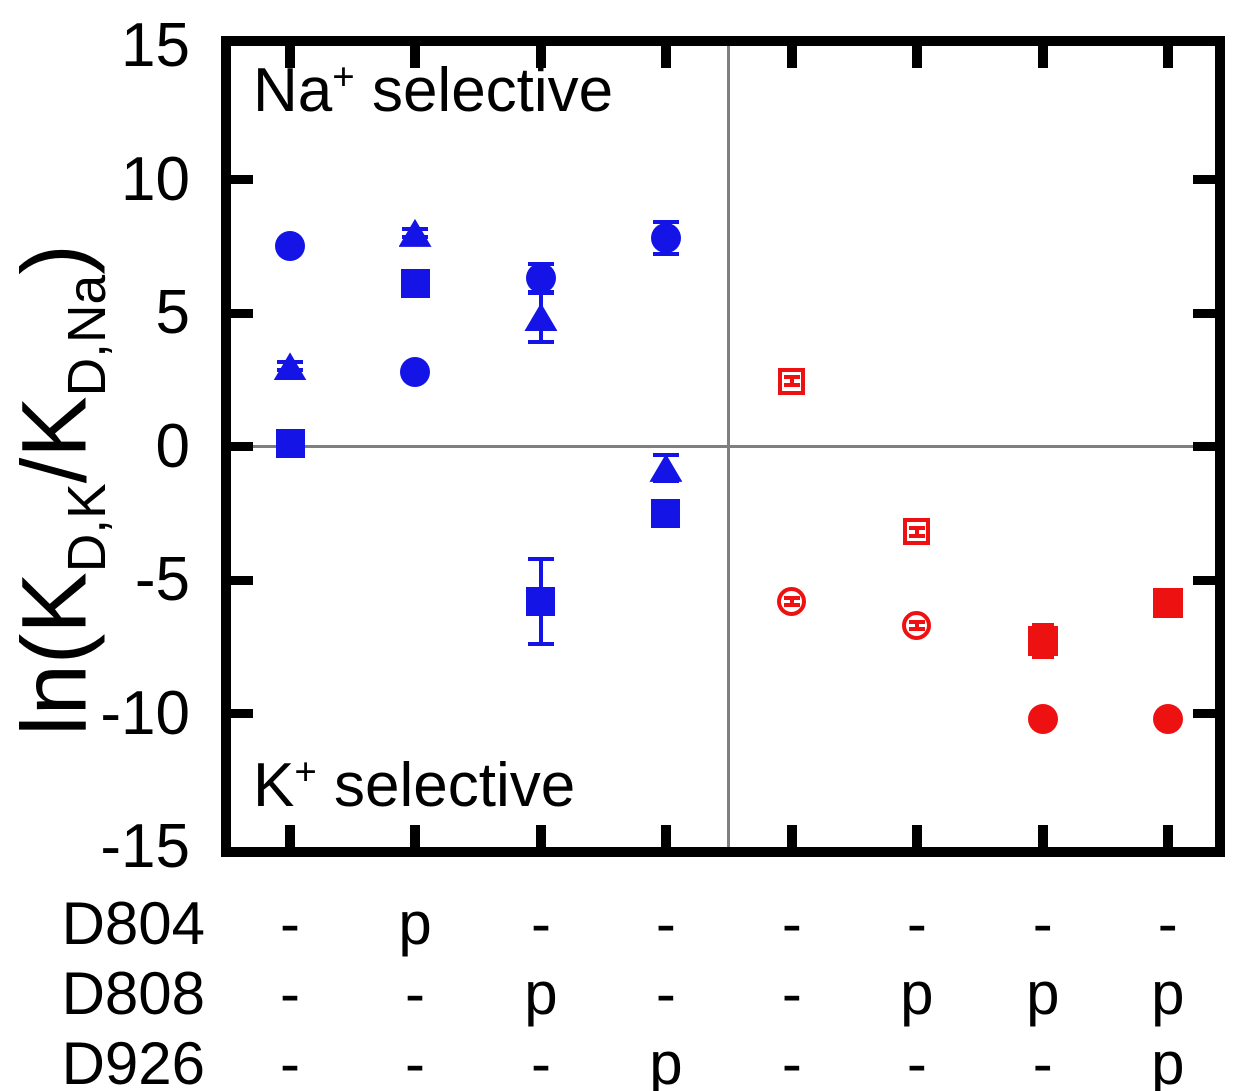 This screenshot has width=1252, height=1091. What do you see at coordinates (172, 446) in the screenshot?
I see `y-tick-label: 0` at bounding box center [172, 446].